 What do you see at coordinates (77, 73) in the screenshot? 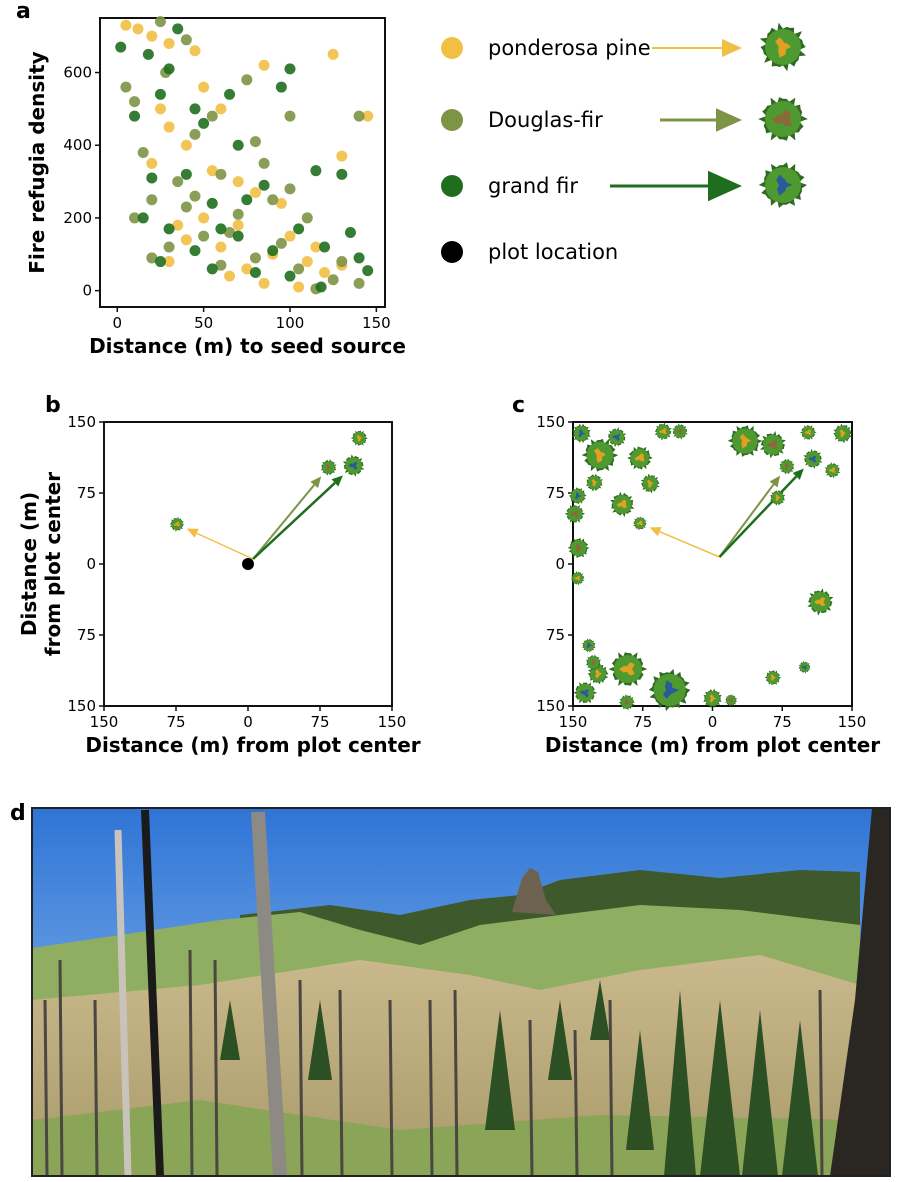
I see `y-tick-label: 600` at bounding box center [77, 73].